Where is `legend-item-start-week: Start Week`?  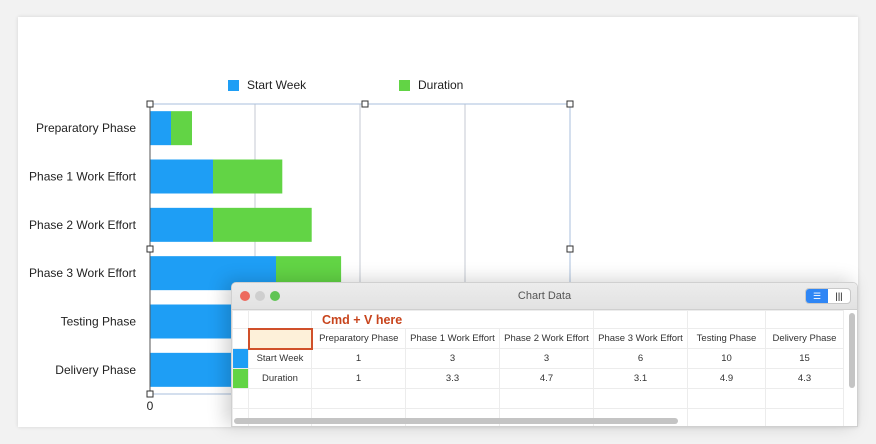
legend-item-start-week: Start Week is located at coordinates (267, 85).